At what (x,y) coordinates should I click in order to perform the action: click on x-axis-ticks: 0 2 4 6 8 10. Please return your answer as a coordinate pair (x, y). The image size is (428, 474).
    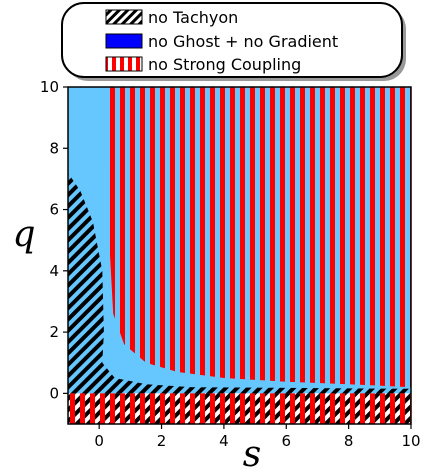
    Looking at the image, I should click on (257, 437).